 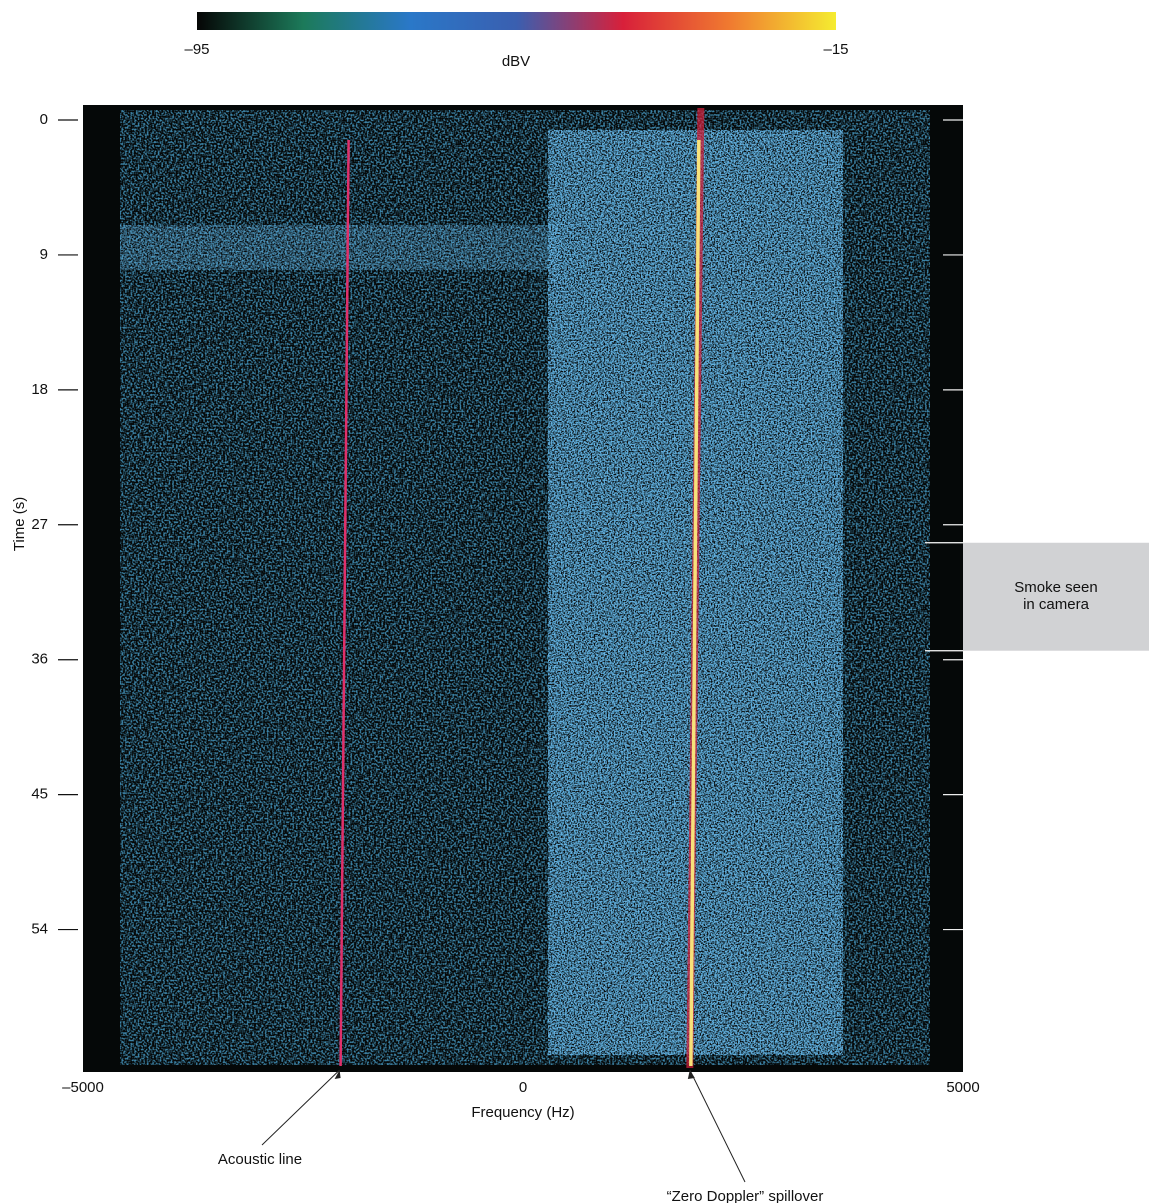 I want to click on x-tick-label: –5000, so click(x=83, y=1087).